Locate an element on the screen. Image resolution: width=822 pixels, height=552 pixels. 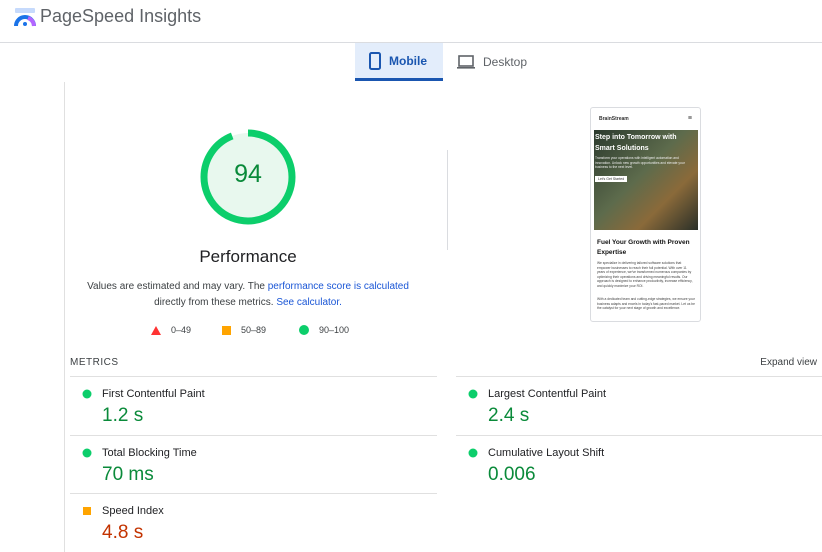
desc-text-2: directly from these metrics. is located at coordinates (215, 302).